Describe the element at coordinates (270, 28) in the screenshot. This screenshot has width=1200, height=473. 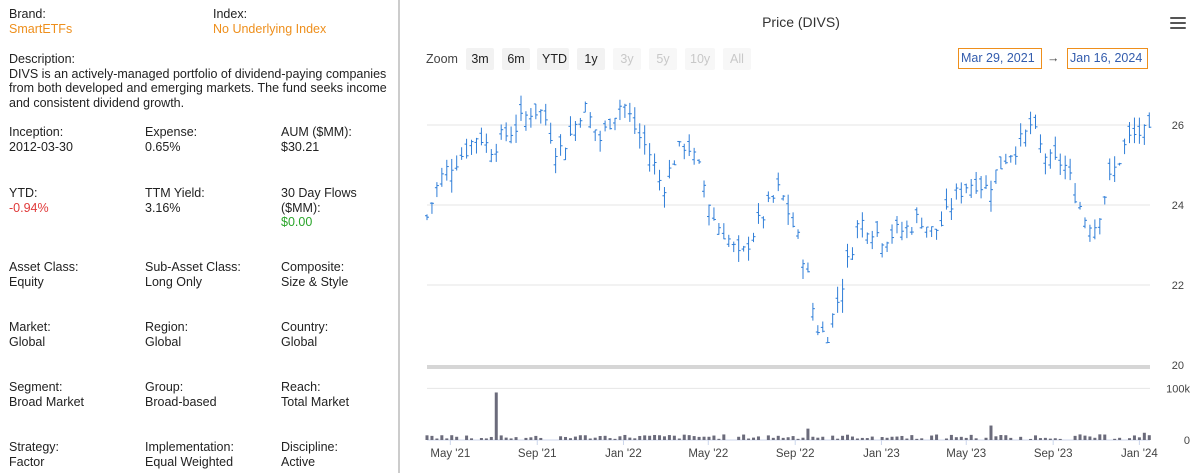
I see `index-value: No Underlying Index` at that location.